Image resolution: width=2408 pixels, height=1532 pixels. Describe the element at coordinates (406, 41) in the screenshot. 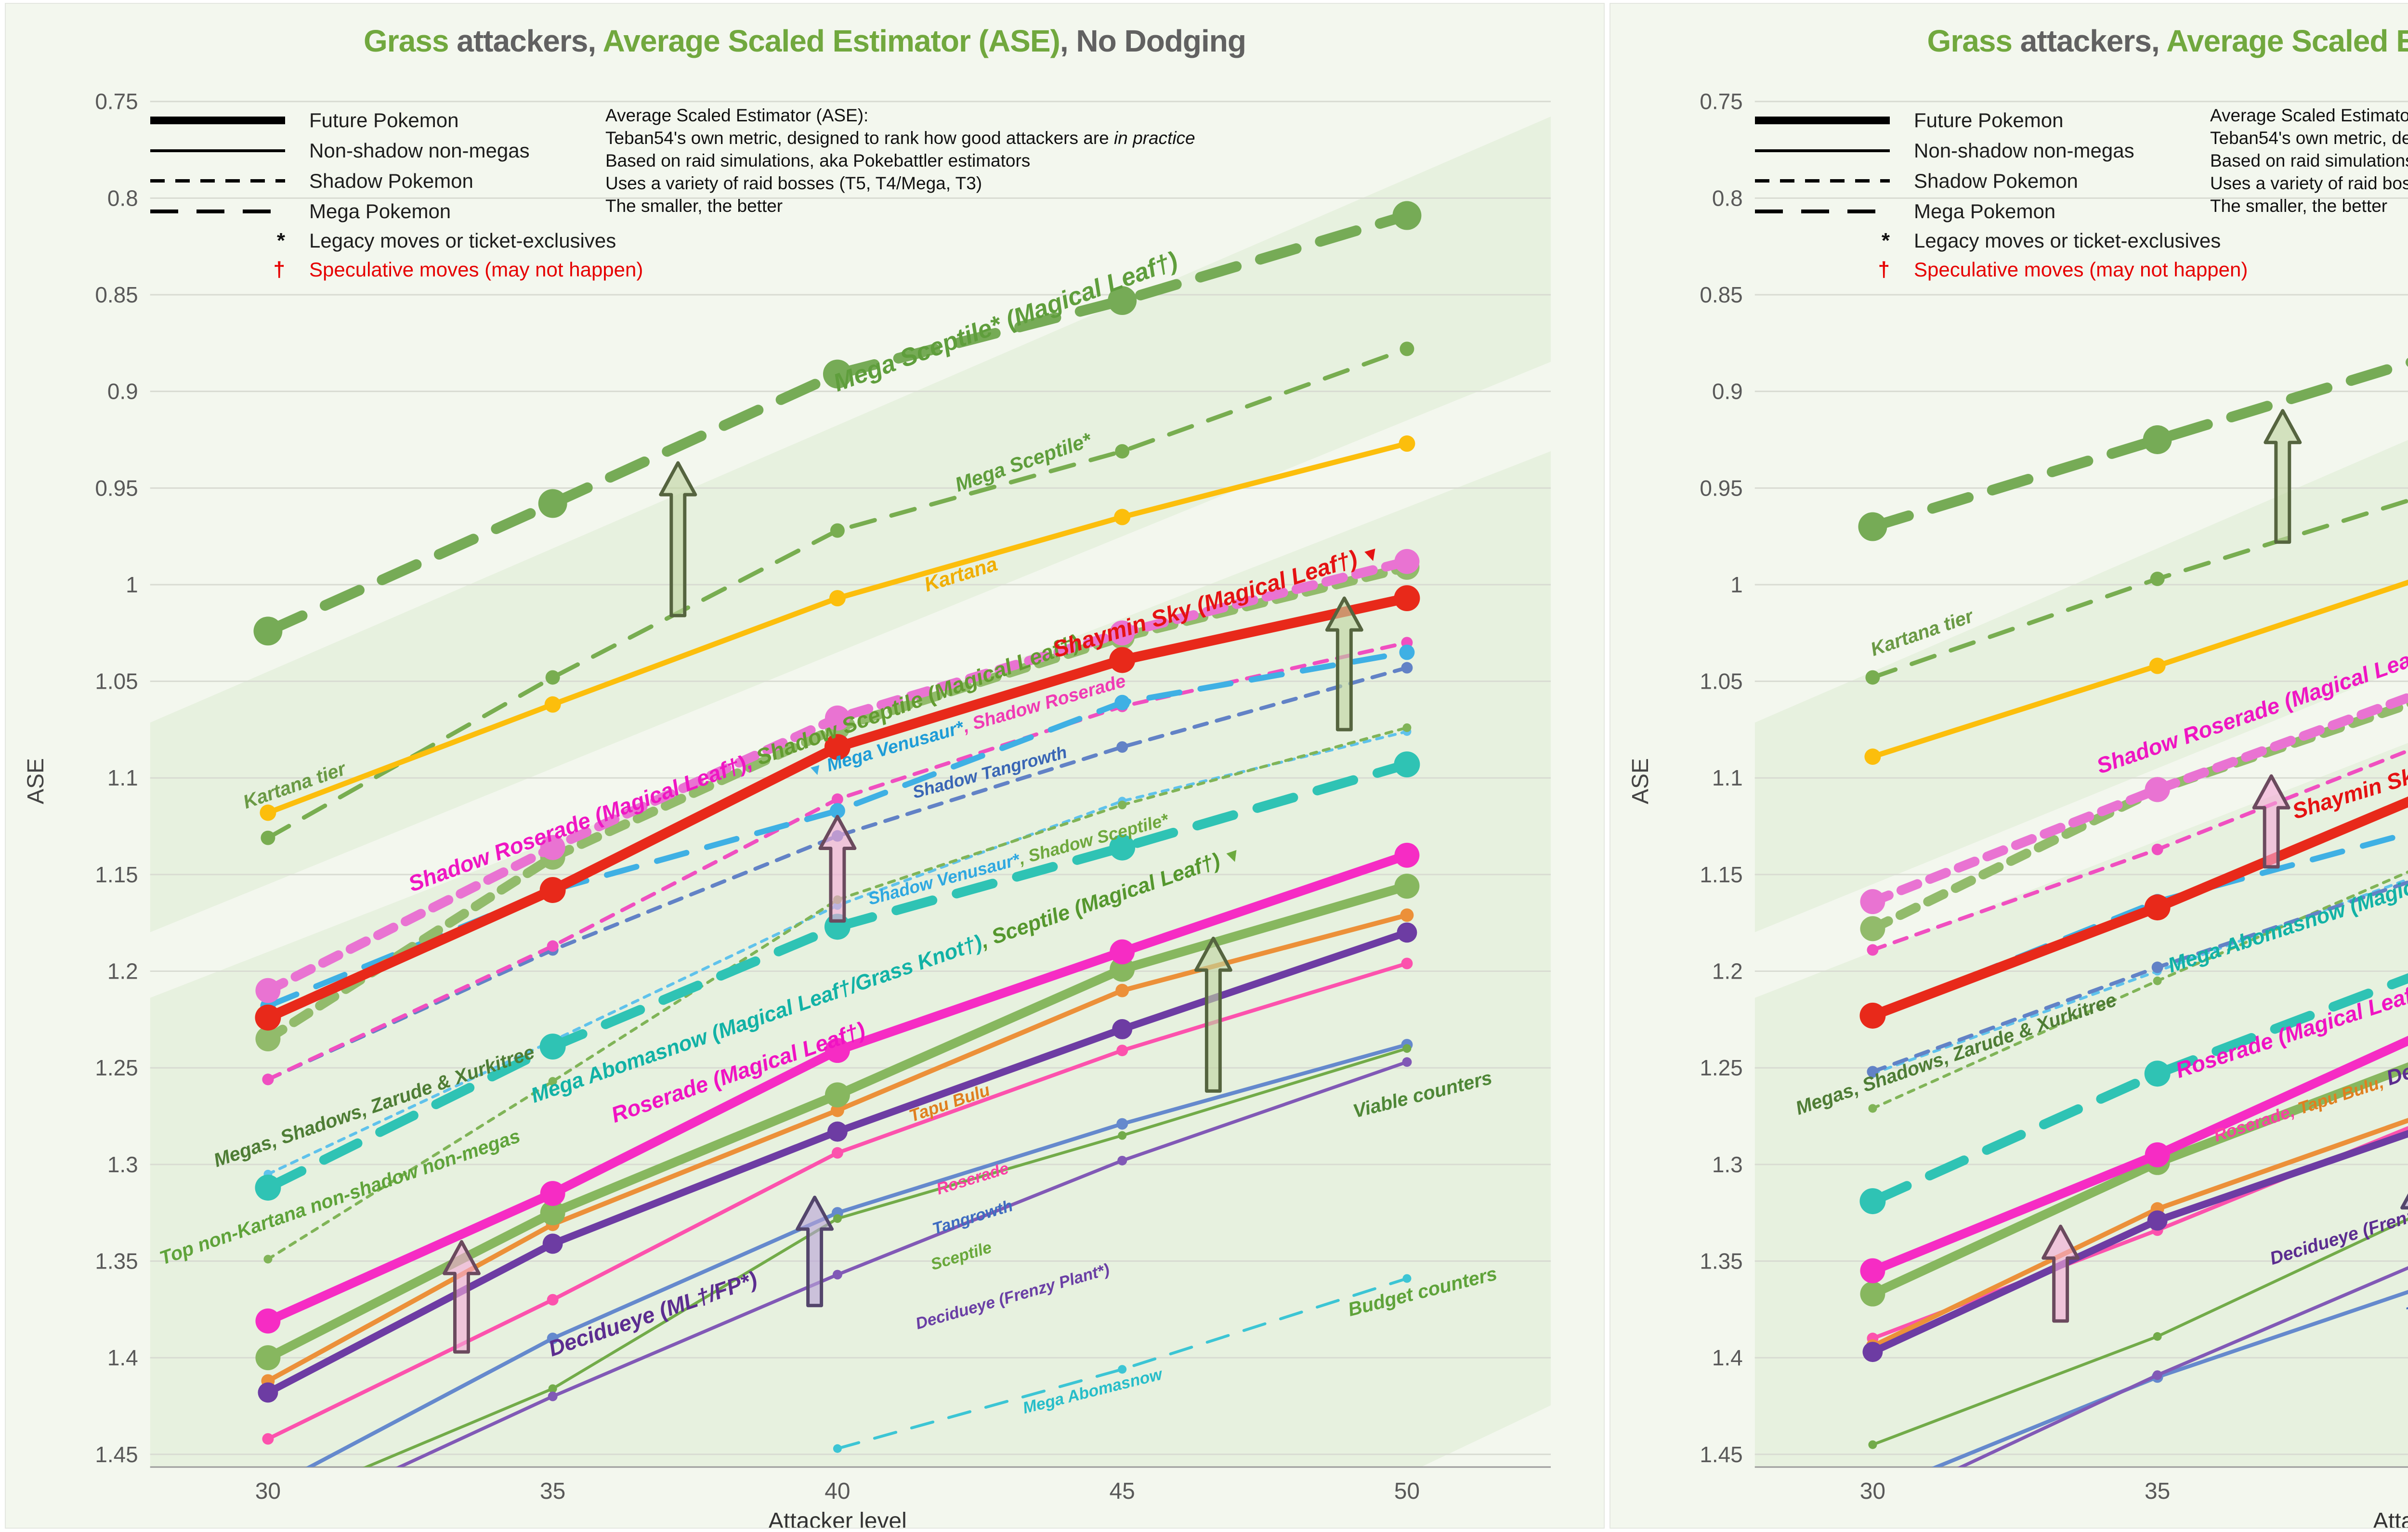

I see `title-part: Grass` at that location.